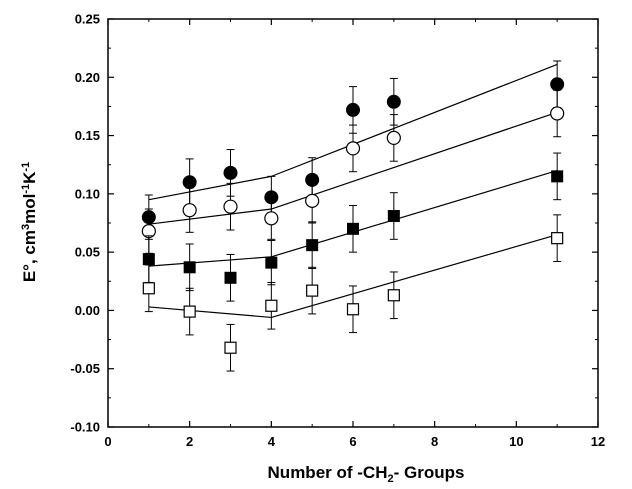 The width and height of the screenshot is (632, 489). I want to click on y-axis-label-mid: mol, so click(29, 209).